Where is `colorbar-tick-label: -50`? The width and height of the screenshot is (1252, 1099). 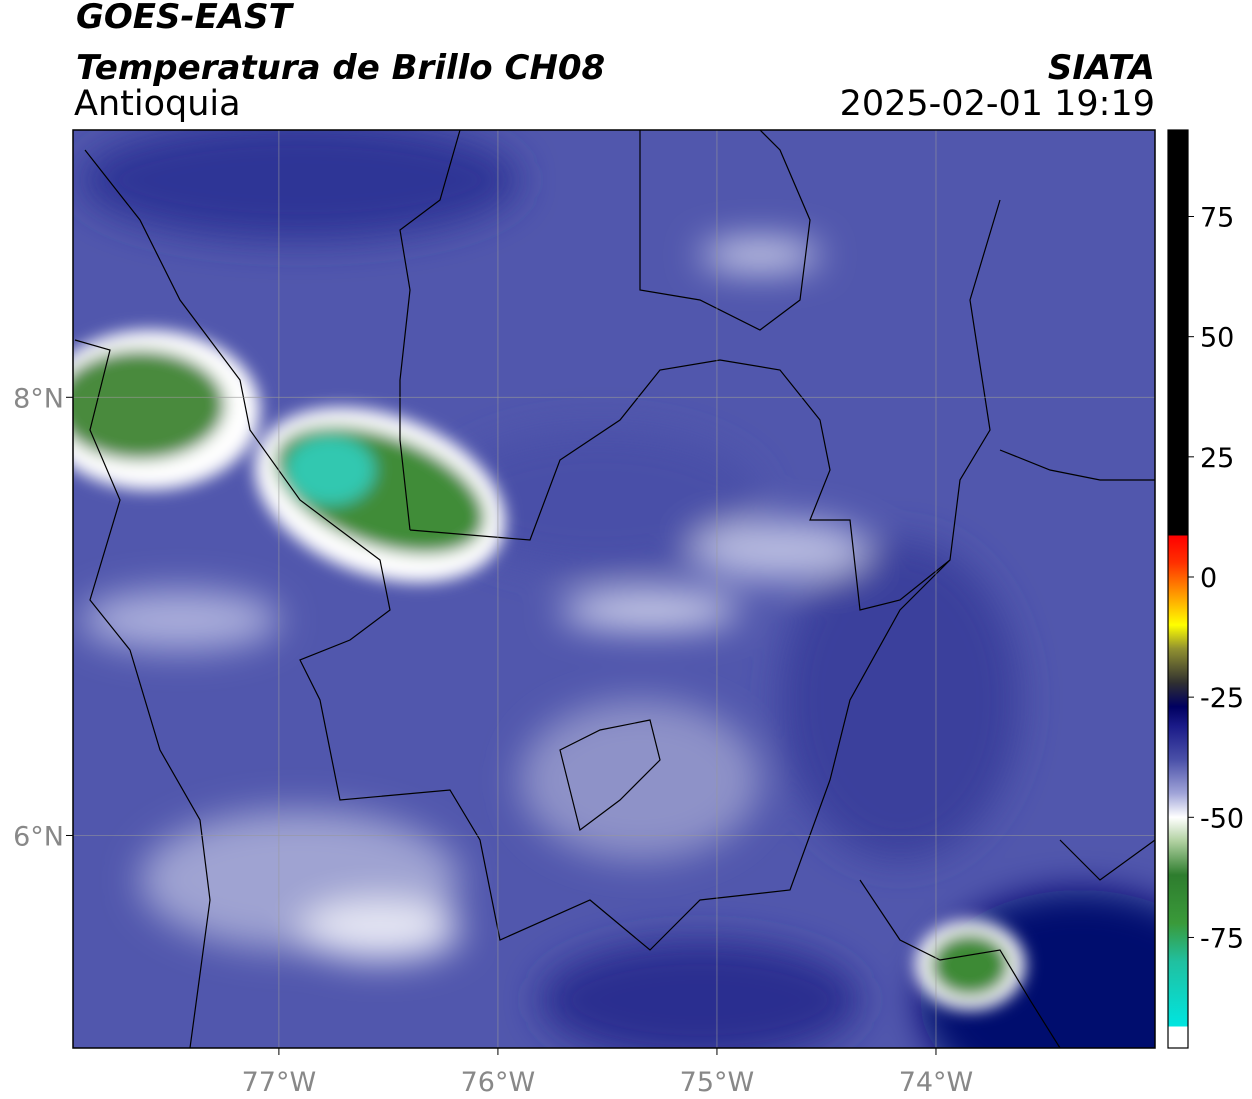
colorbar-tick-label: -50 is located at coordinates (1222, 818).